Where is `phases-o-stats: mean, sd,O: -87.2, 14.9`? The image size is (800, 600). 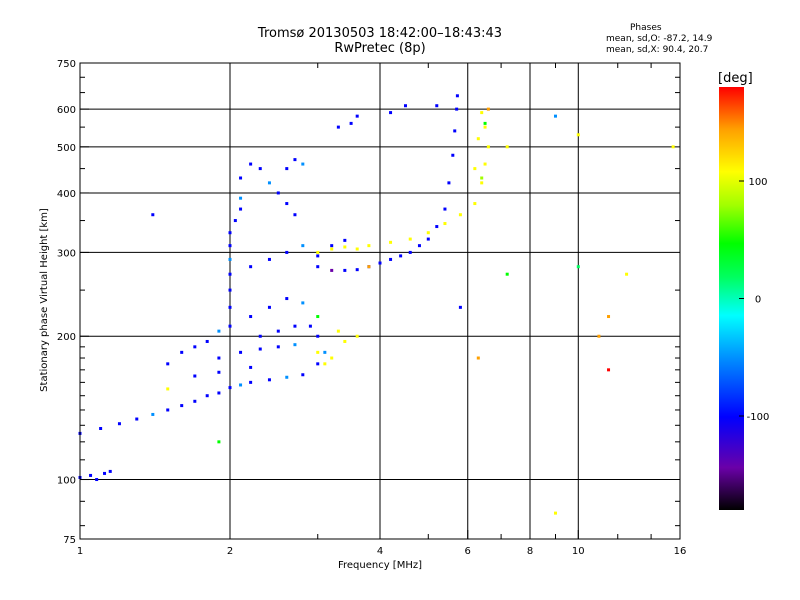 phases-o-stats: mean, sd,O: -87.2, 14.9 is located at coordinates (659, 39).